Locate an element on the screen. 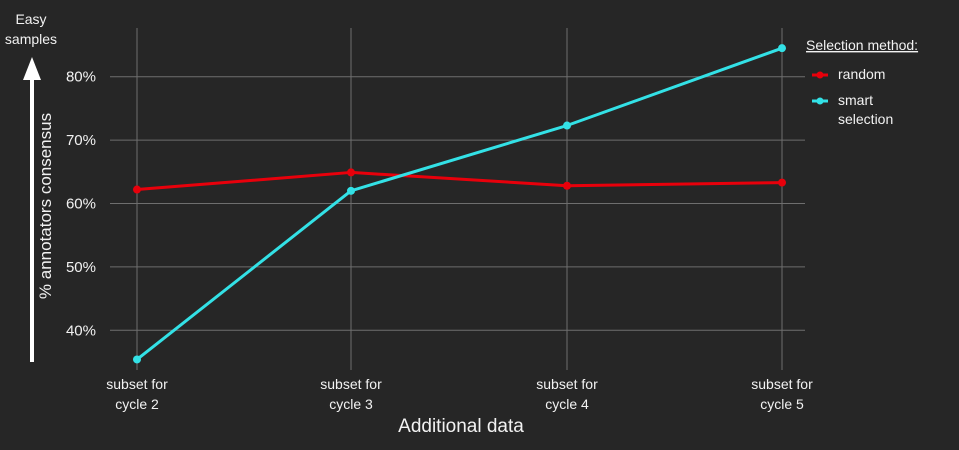 This screenshot has height=450, width=959. x-tick-label: cycle 2 is located at coordinates (137, 404).